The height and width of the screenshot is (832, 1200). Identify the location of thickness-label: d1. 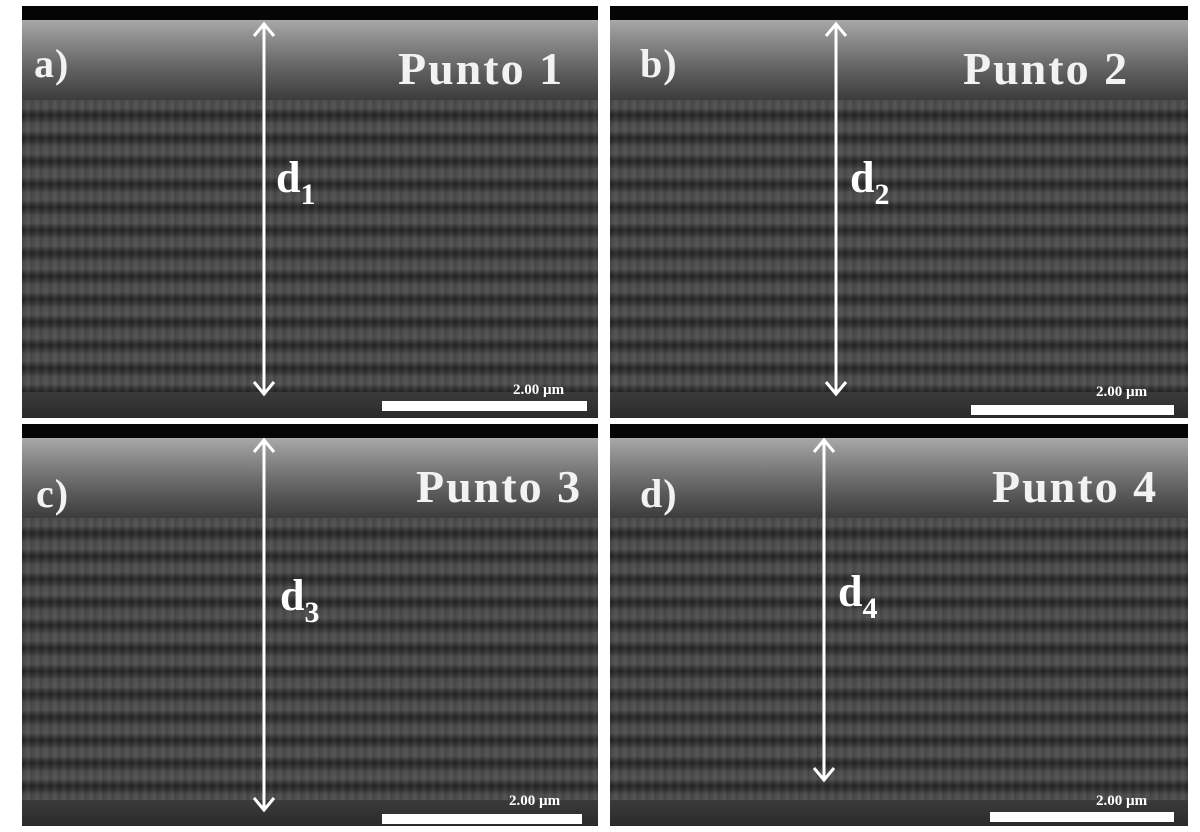
(295, 181).